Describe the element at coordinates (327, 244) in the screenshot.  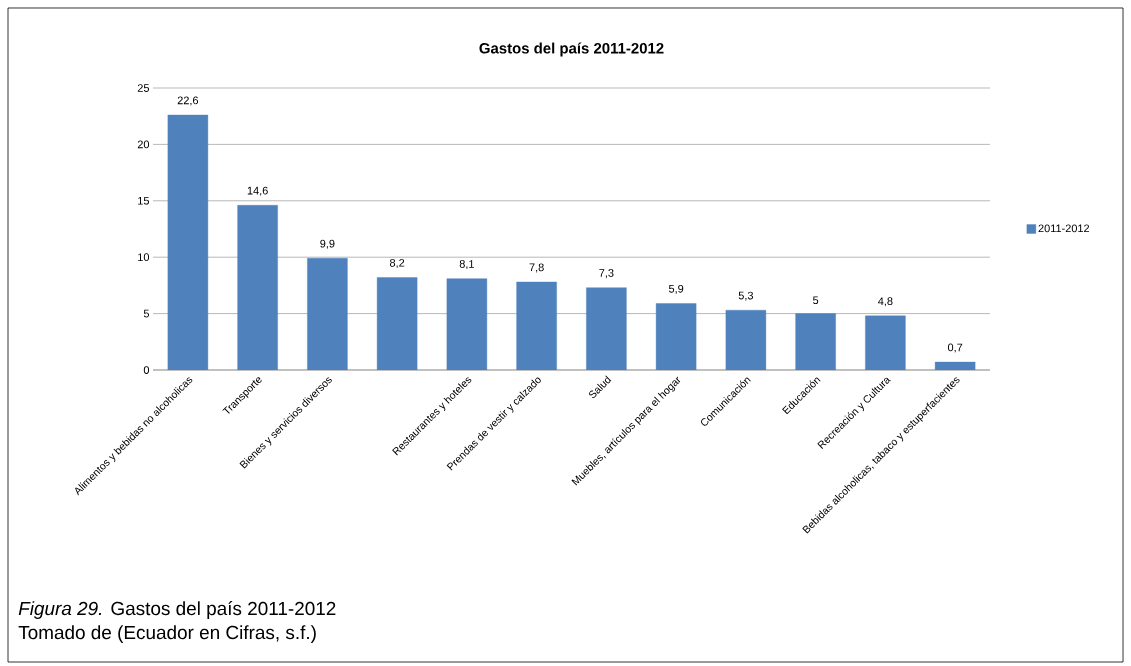
I see `data-label: 9,9` at that location.